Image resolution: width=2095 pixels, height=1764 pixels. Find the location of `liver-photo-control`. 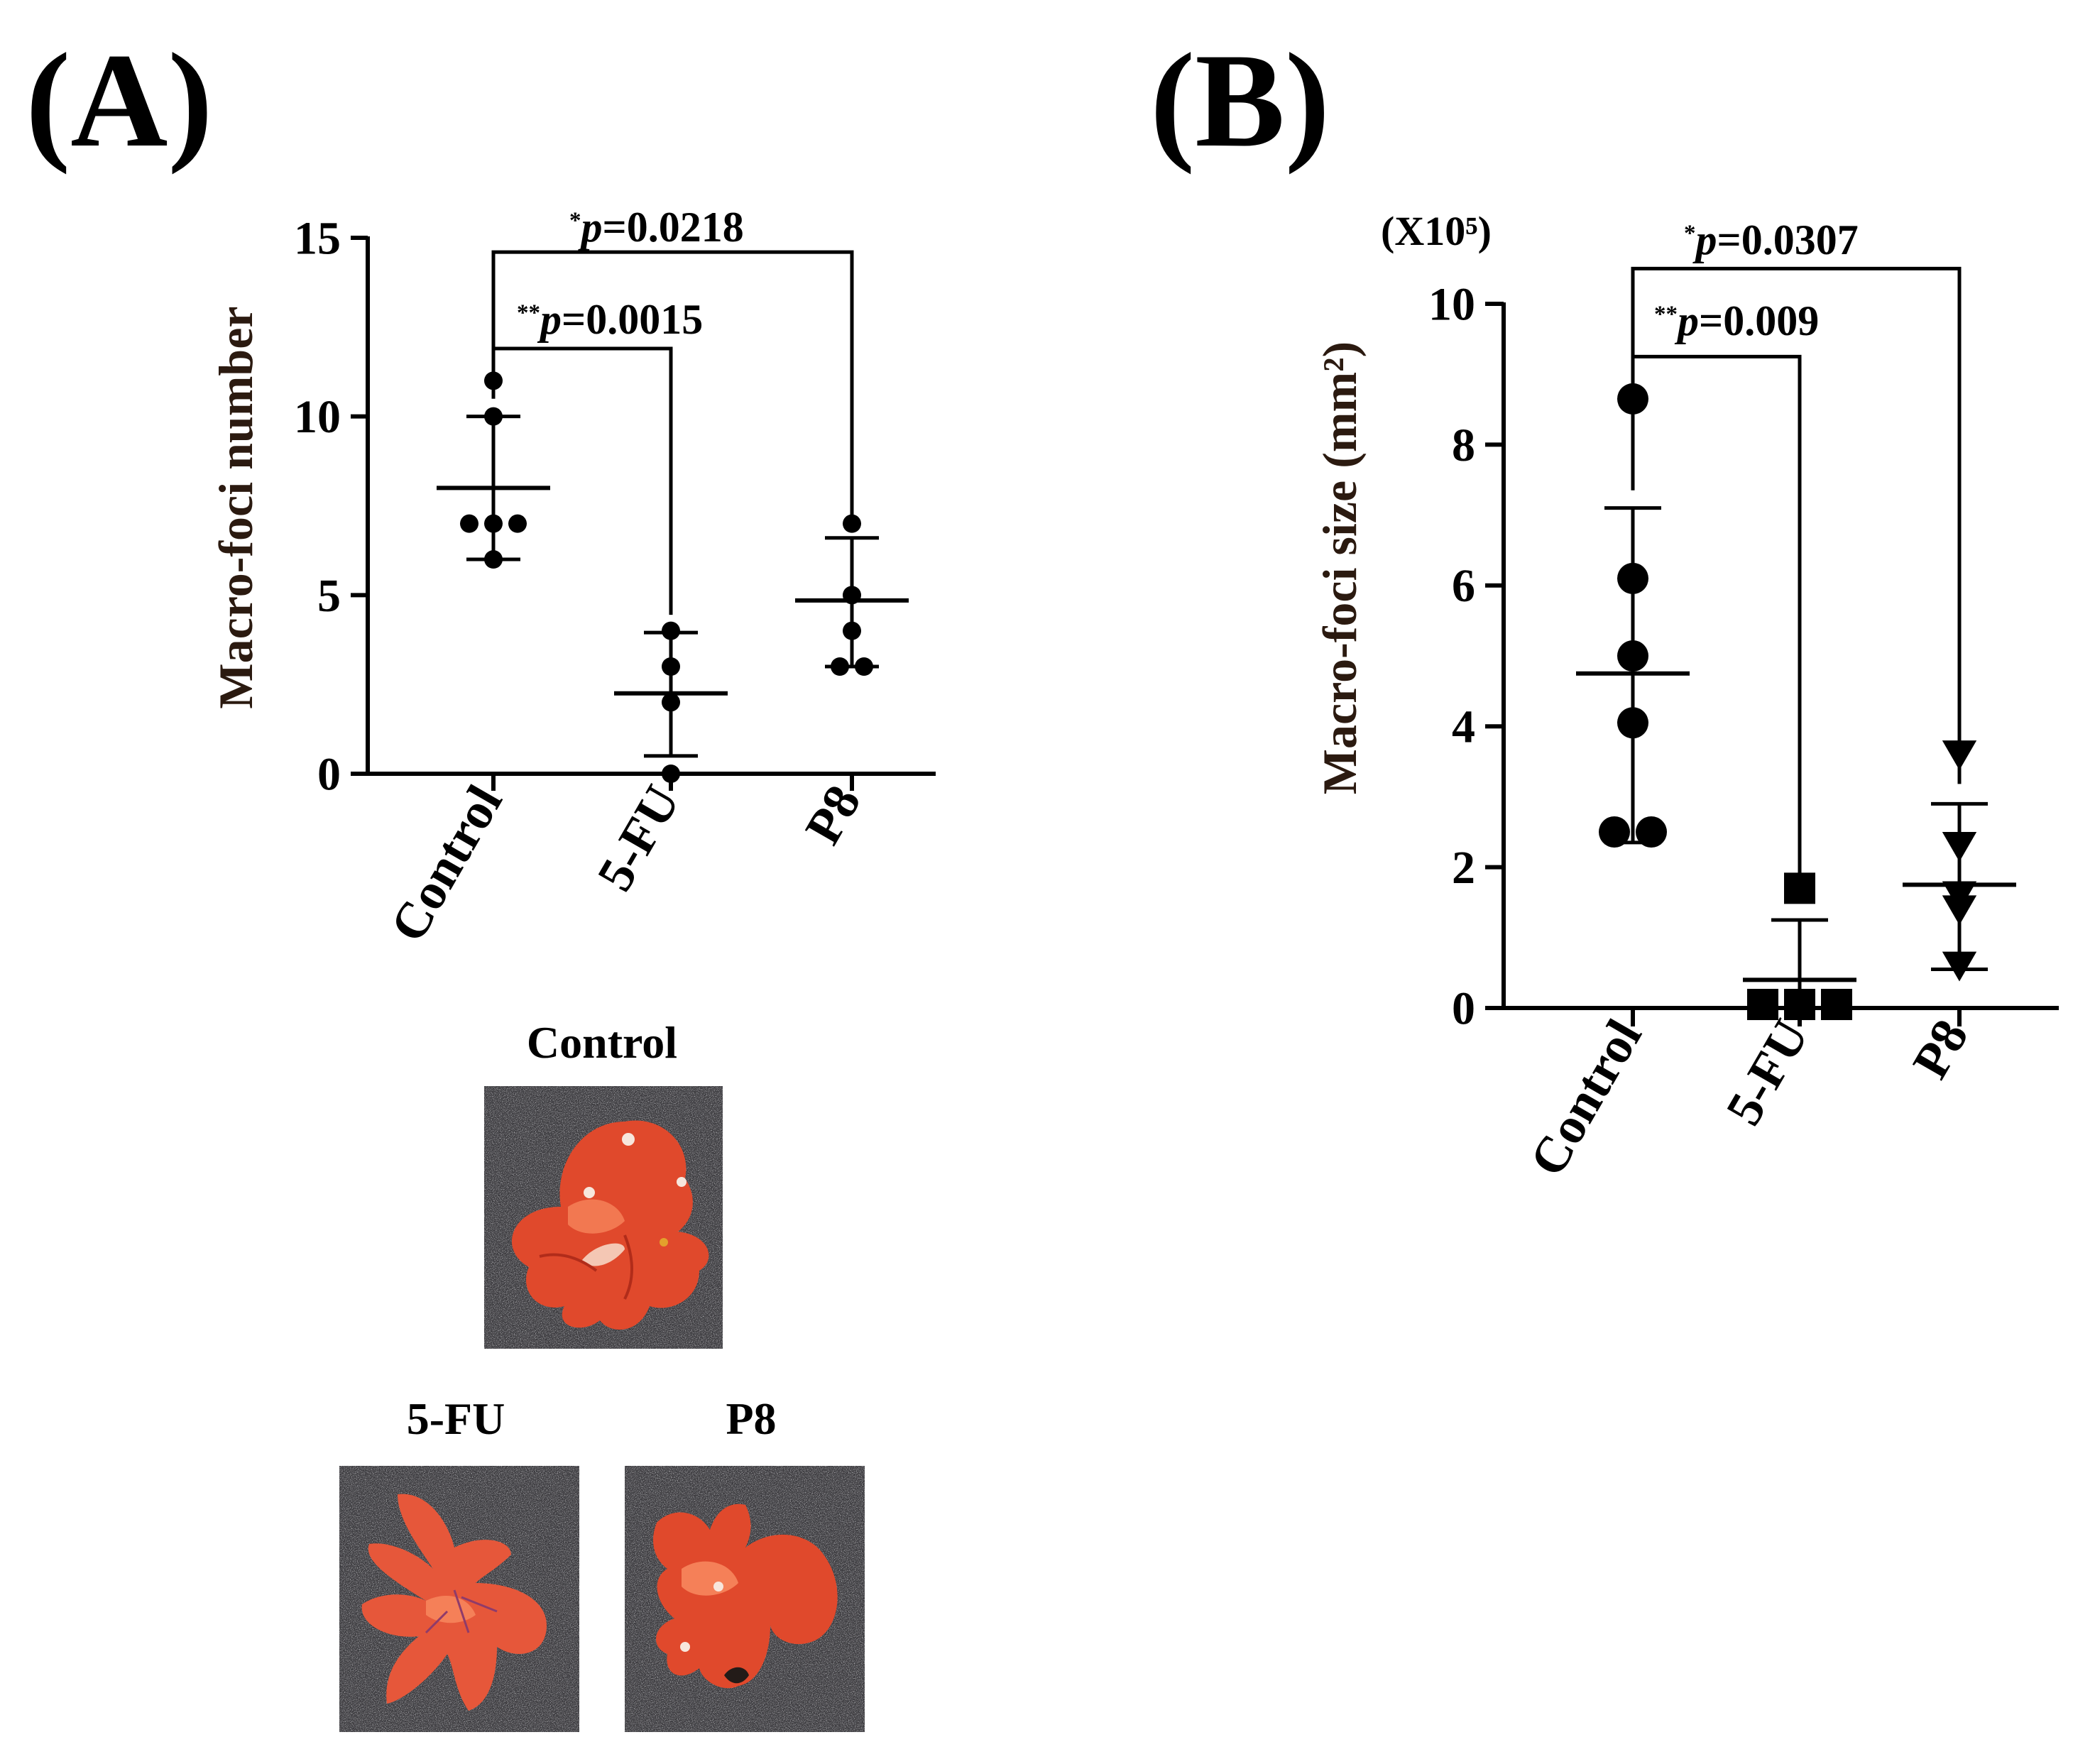

liver-photo-control is located at coordinates (603, 1218).